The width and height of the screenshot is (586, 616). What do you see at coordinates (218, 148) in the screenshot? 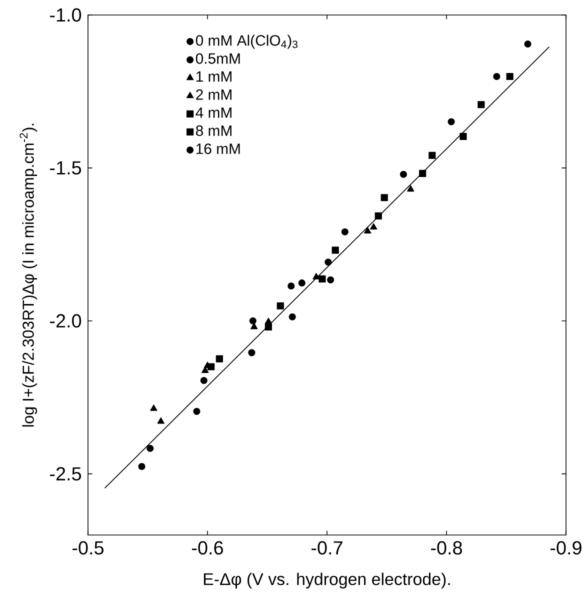
I see `legend-label: 16 mM` at bounding box center [218, 148].